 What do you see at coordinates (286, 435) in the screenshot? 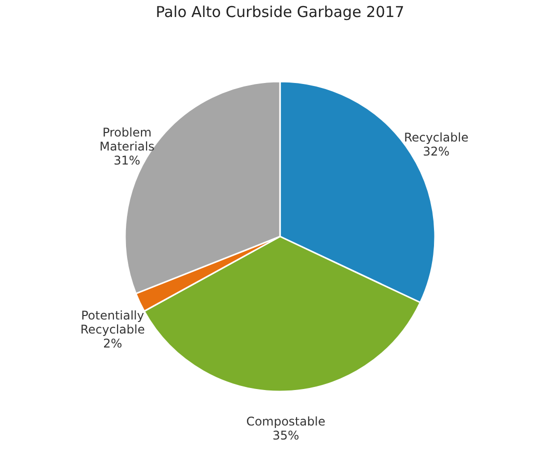
I see `data-label: 35%` at bounding box center [286, 435].